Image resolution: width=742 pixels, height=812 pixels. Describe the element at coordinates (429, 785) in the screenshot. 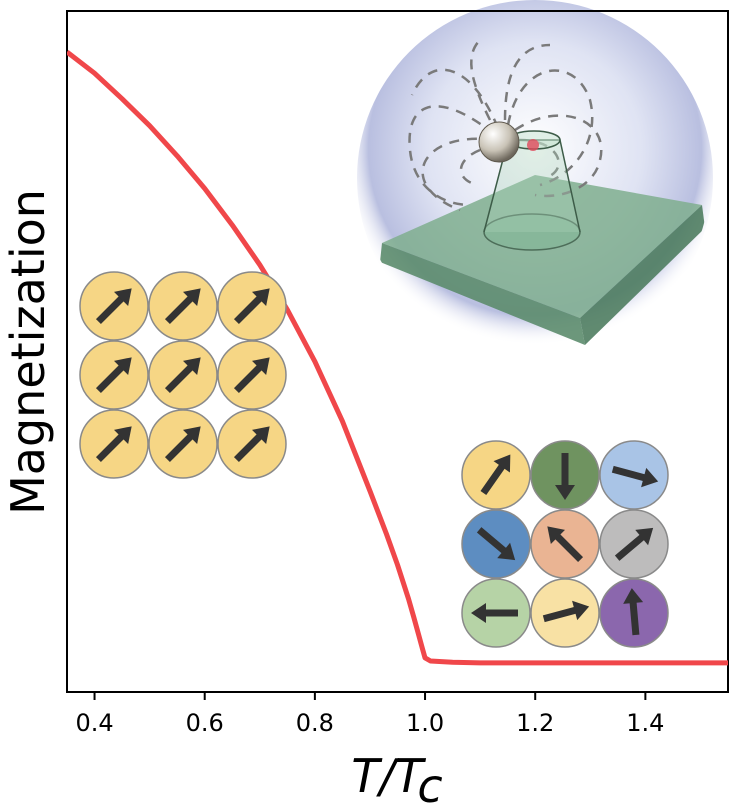

I see `x-axis-label-subscript: c` at that location.